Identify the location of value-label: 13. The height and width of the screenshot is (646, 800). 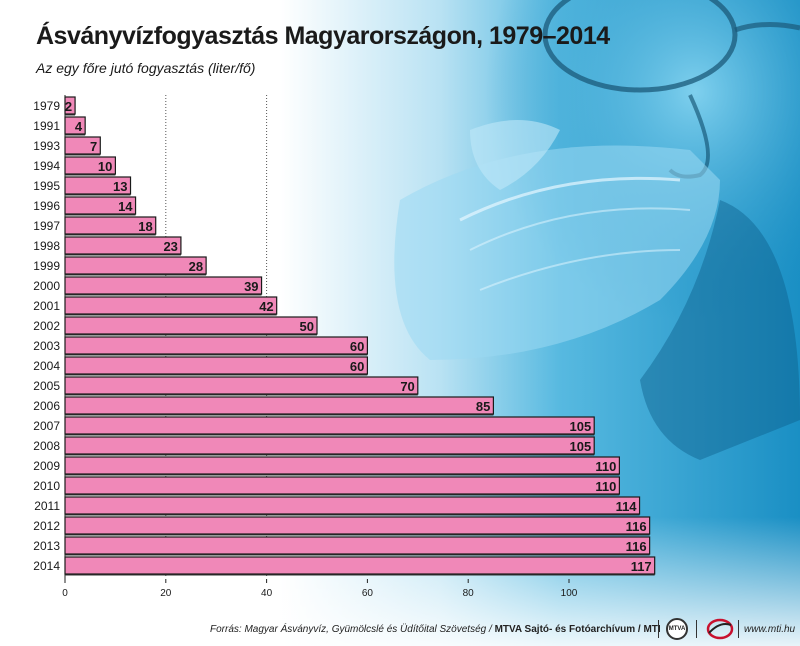
(120, 186).